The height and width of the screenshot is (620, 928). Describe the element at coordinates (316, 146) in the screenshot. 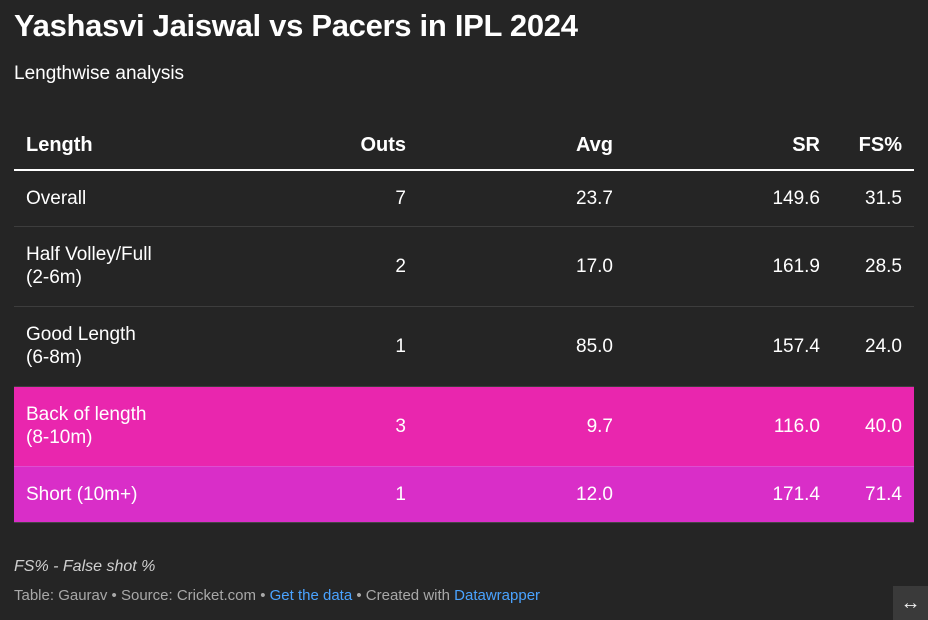

I see `column-header-outs: Outs` at that location.